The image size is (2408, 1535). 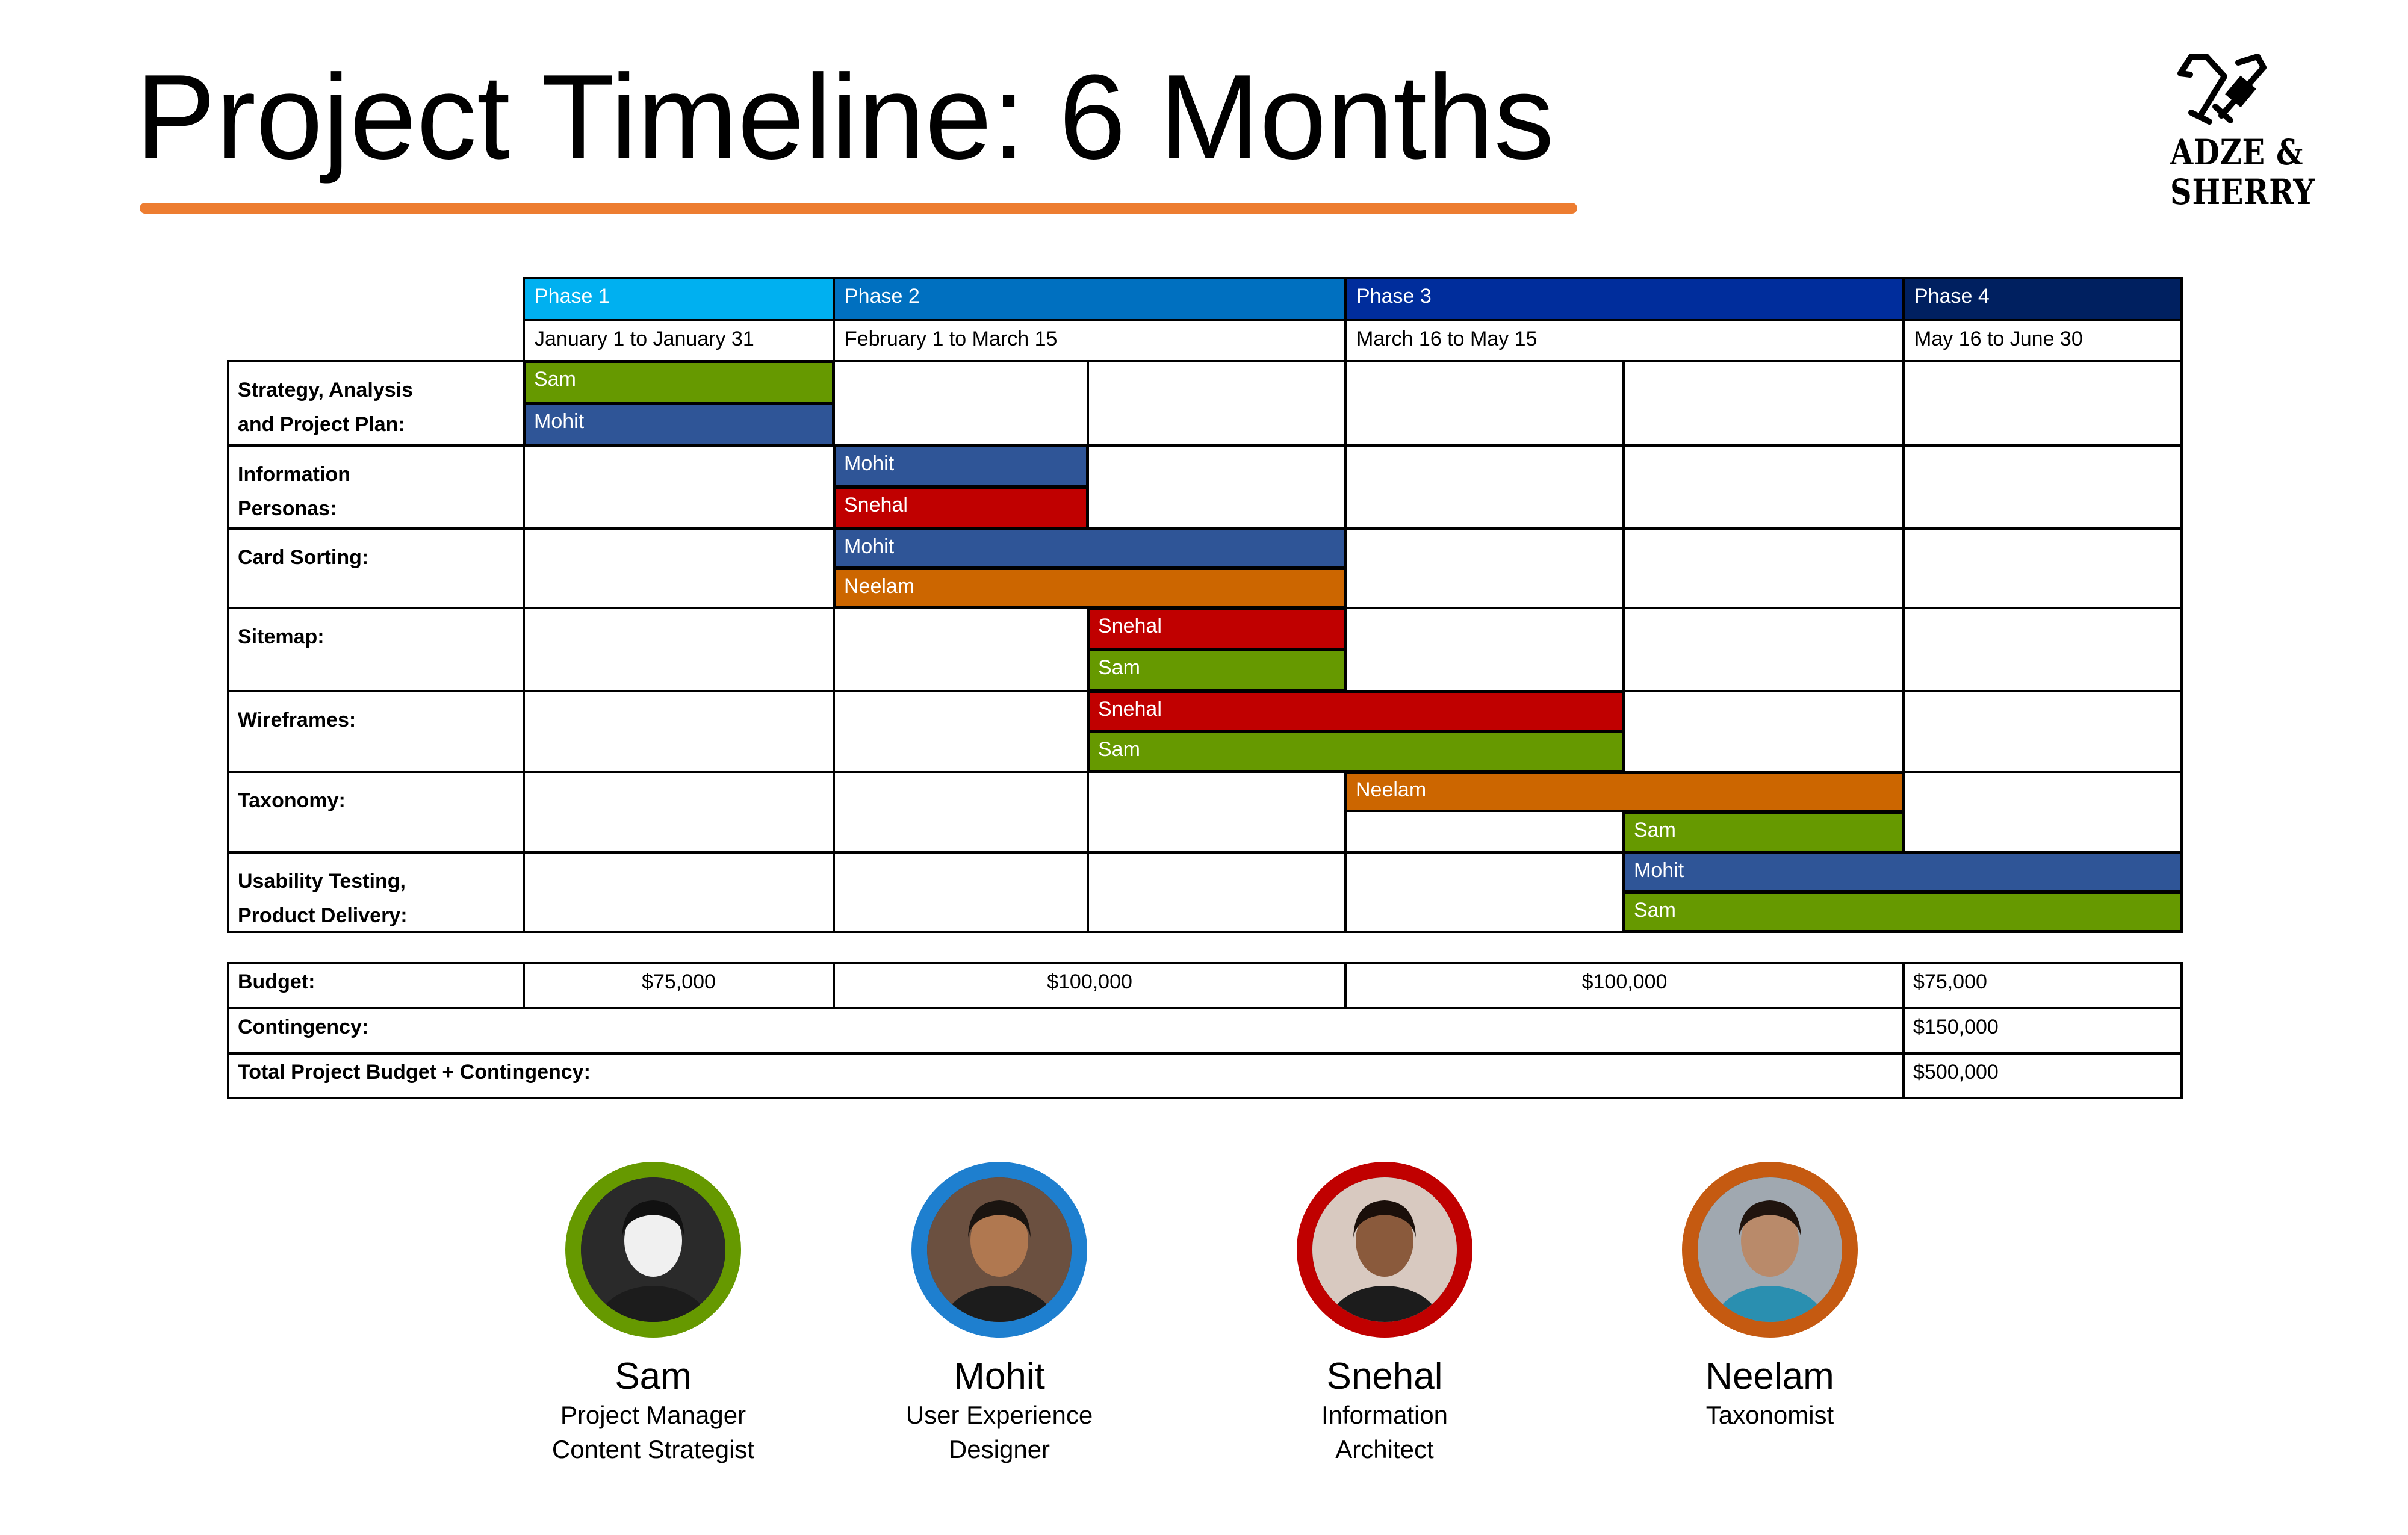 What do you see at coordinates (999, 1432) in the screenshot?
I see `member-role: User Experience Designer` at bounding box center [999, 1432].